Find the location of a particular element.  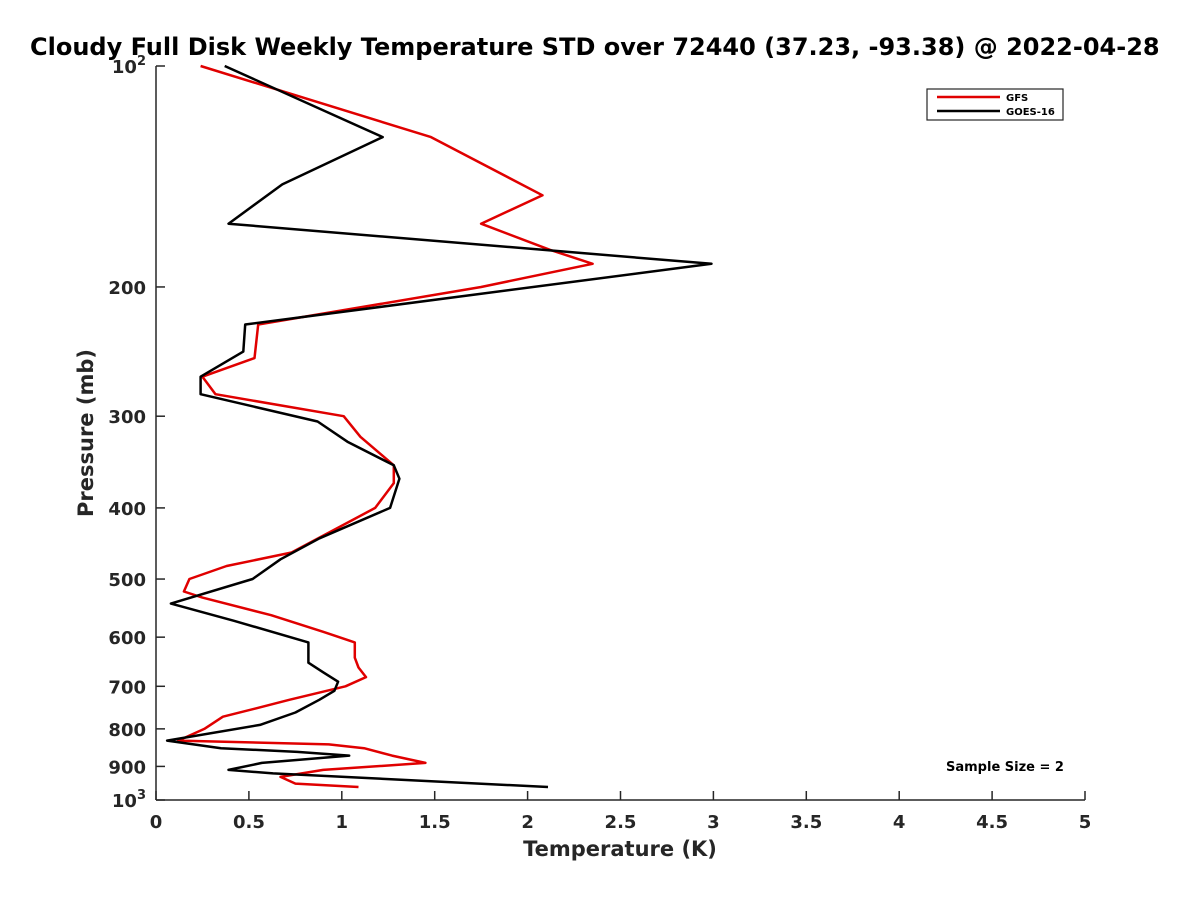

y-tick-label-base: 800 is located at coordinates (127, 730).